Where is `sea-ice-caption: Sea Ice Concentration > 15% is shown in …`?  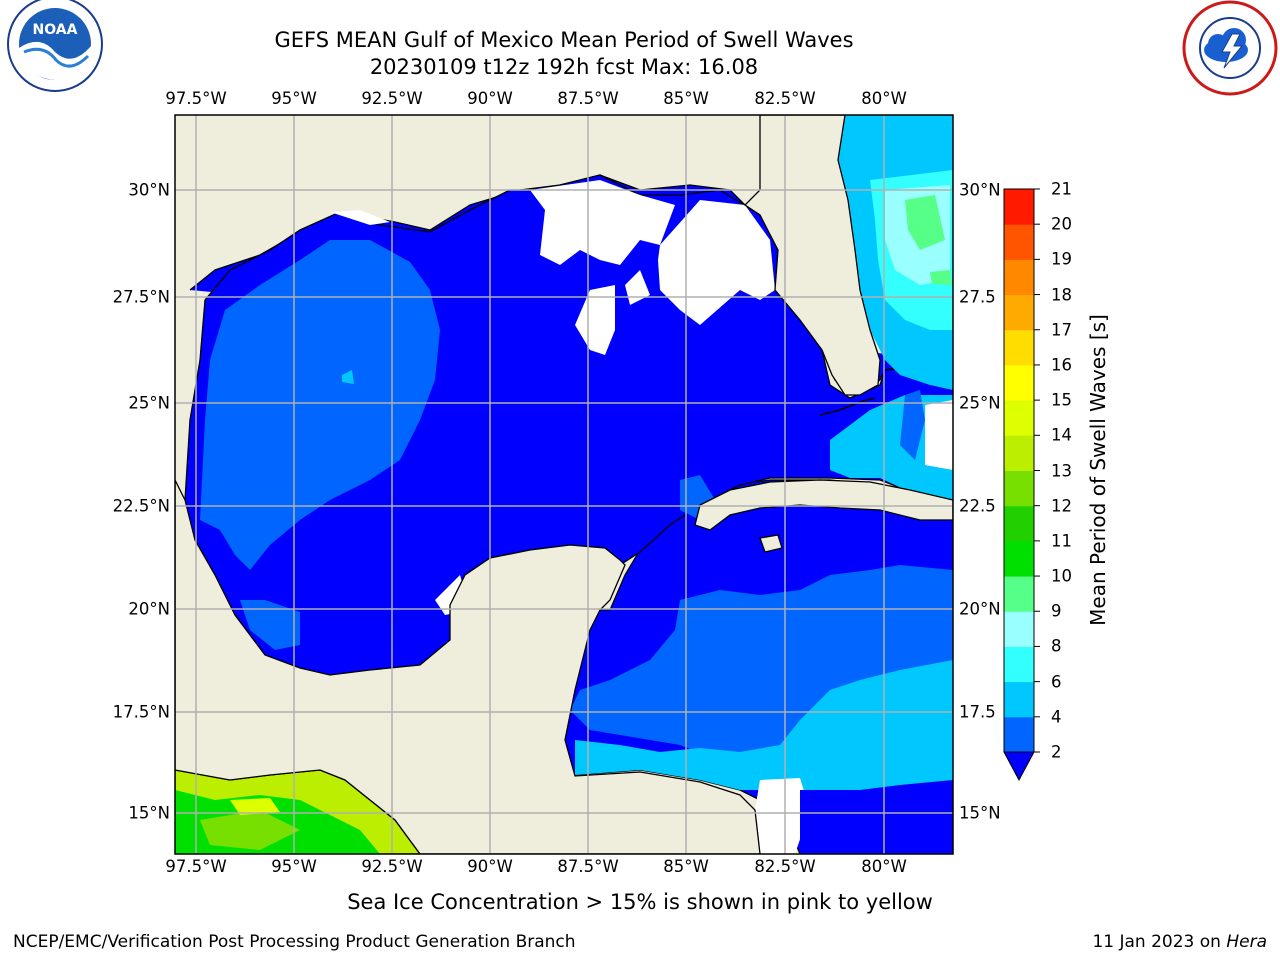 sea-ice-caption: Sea Ice Concentration > 15% is shown in … is located at coordinates (640, 902).